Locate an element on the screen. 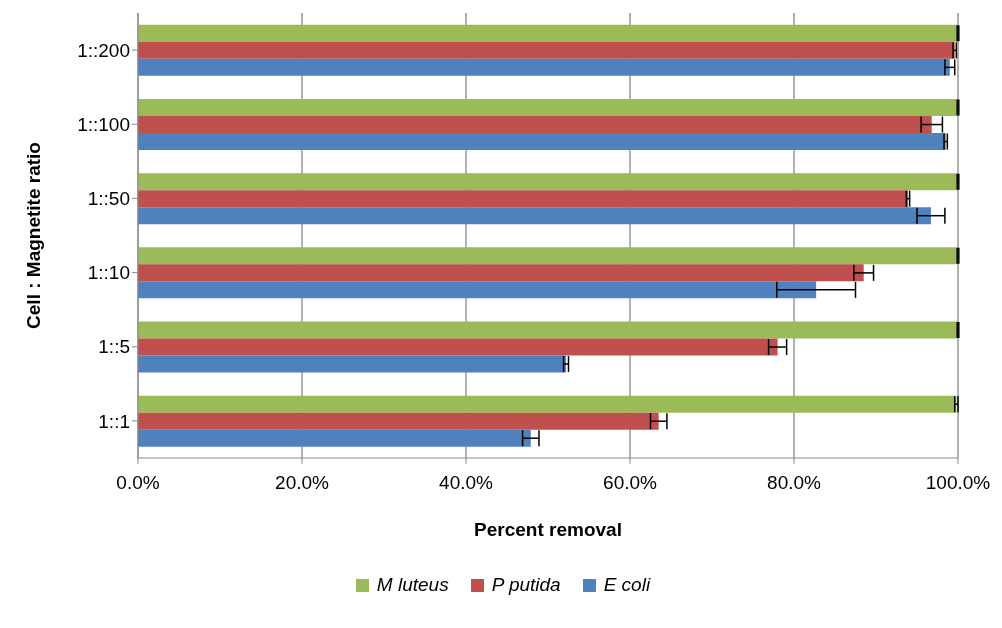 The width and height of the screenshot is (1002, 628). x-tick-label: 40.0% is located at coordinates (466, 483).